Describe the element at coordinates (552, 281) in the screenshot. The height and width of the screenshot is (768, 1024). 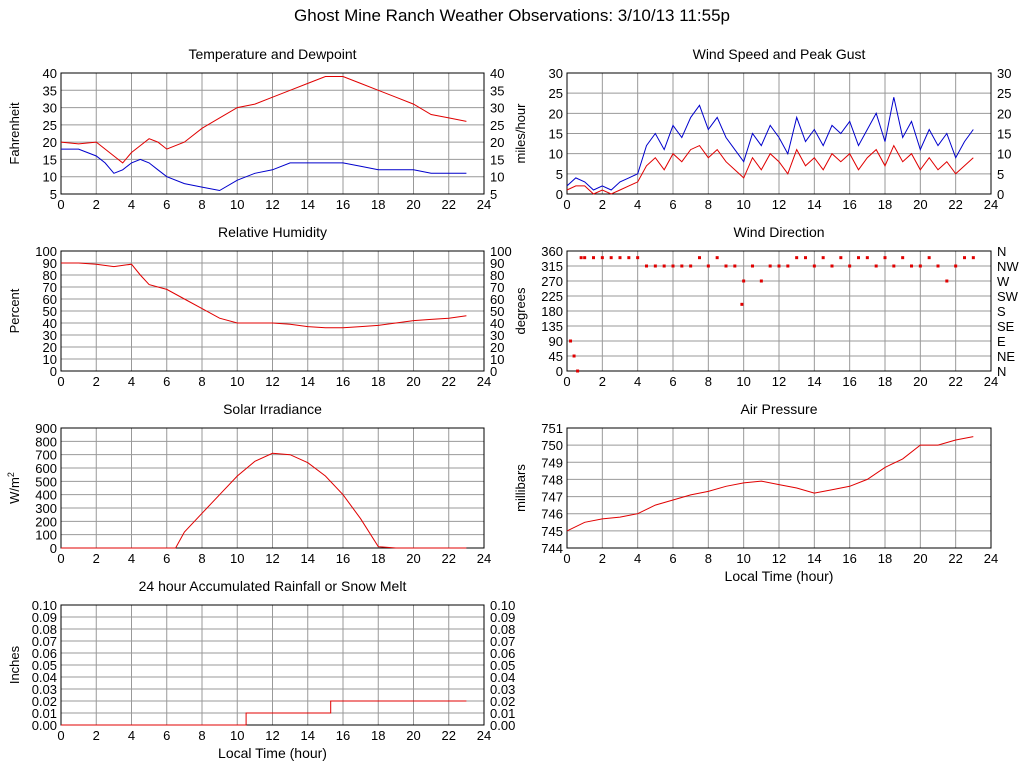
I see `y-tick-label: 270` at that location.